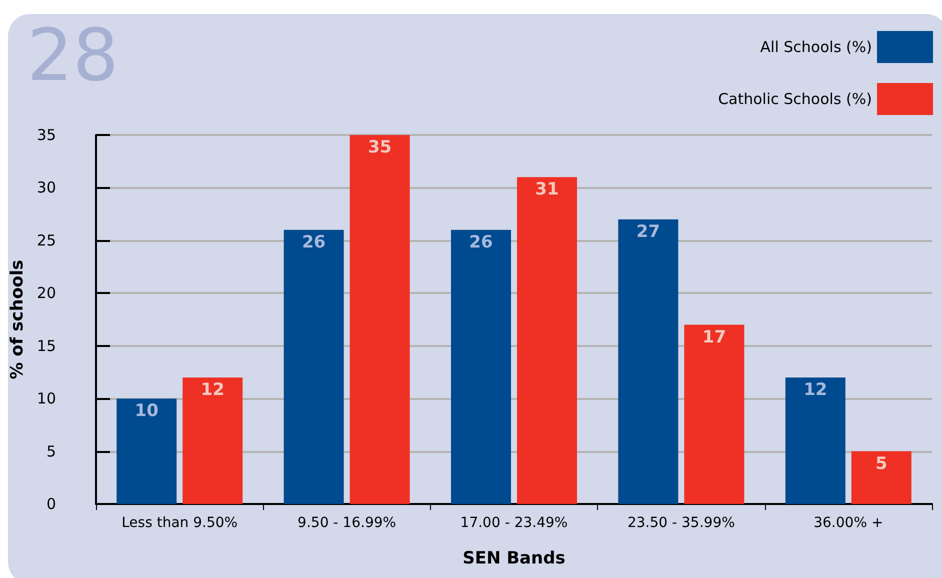 This screenshot has height=578, width=942. I want to click on x-tick-label: 23.50 - 35.99%, so click(681, 523).